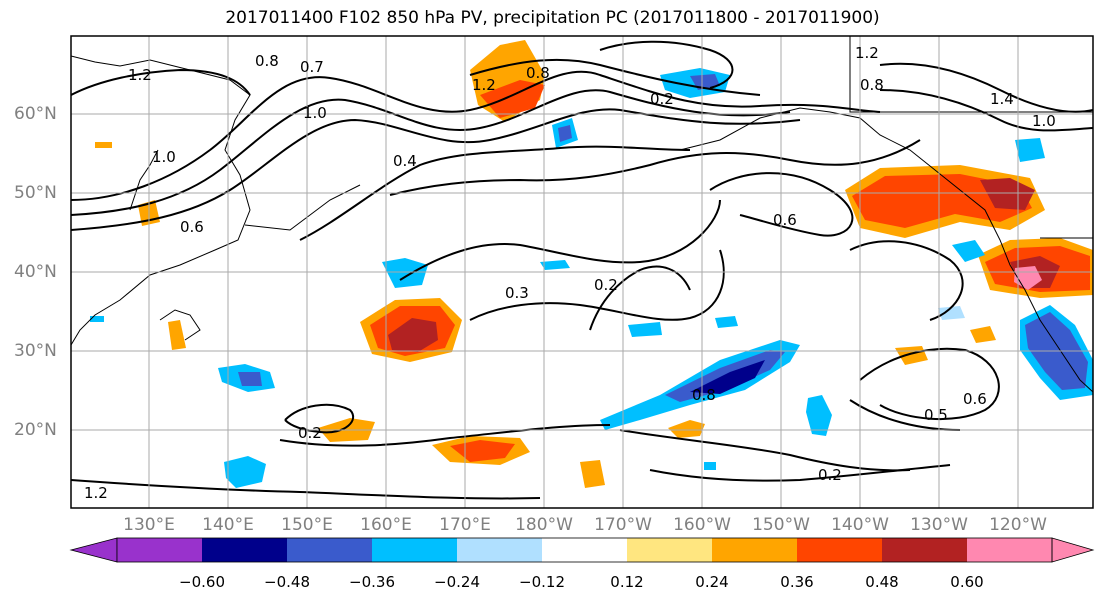 The width and height of the screenshot is (1105, 601). I want to click on lon-label: 120°W, so click(1018, 525).